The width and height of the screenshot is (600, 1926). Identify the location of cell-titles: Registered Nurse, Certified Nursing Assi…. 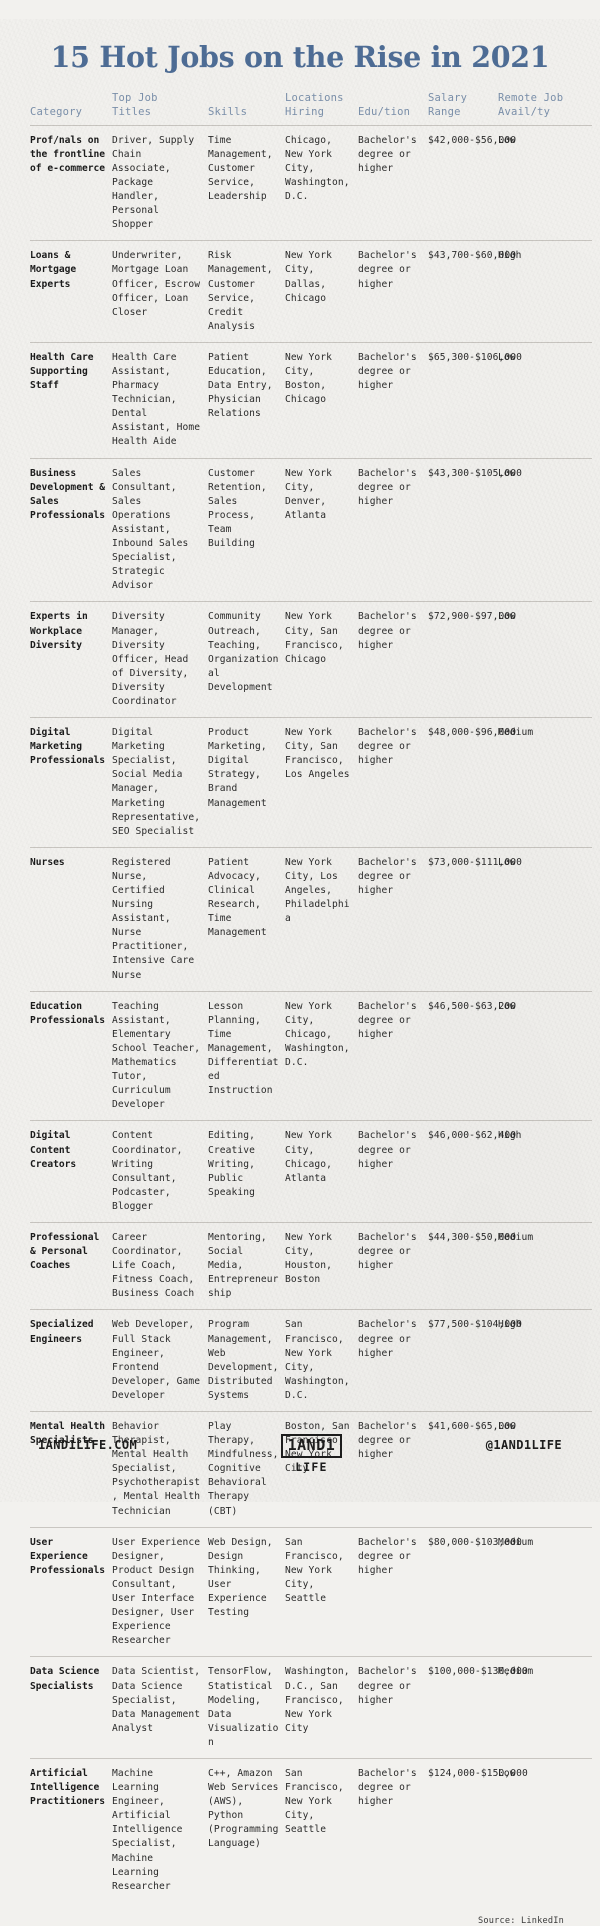
(153, 918).